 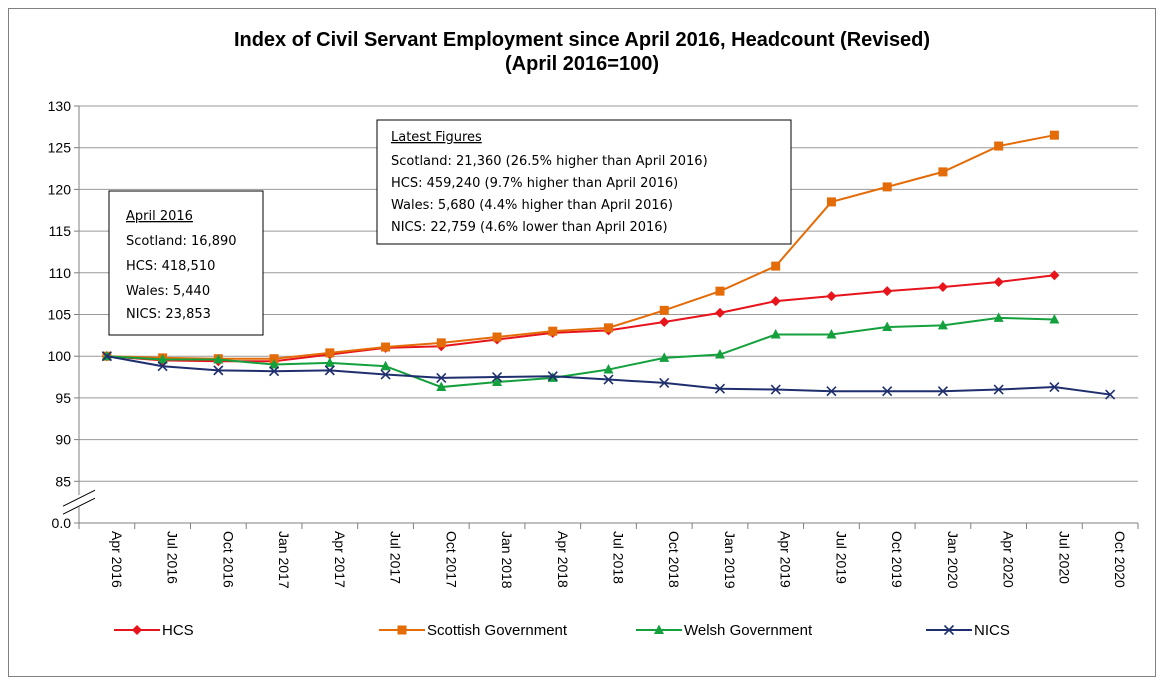 What do you see at coordinates (1120, 559) in the screenshot?
I see `x-tick-label: Oct 2020` at bounding box center [1120, 559].